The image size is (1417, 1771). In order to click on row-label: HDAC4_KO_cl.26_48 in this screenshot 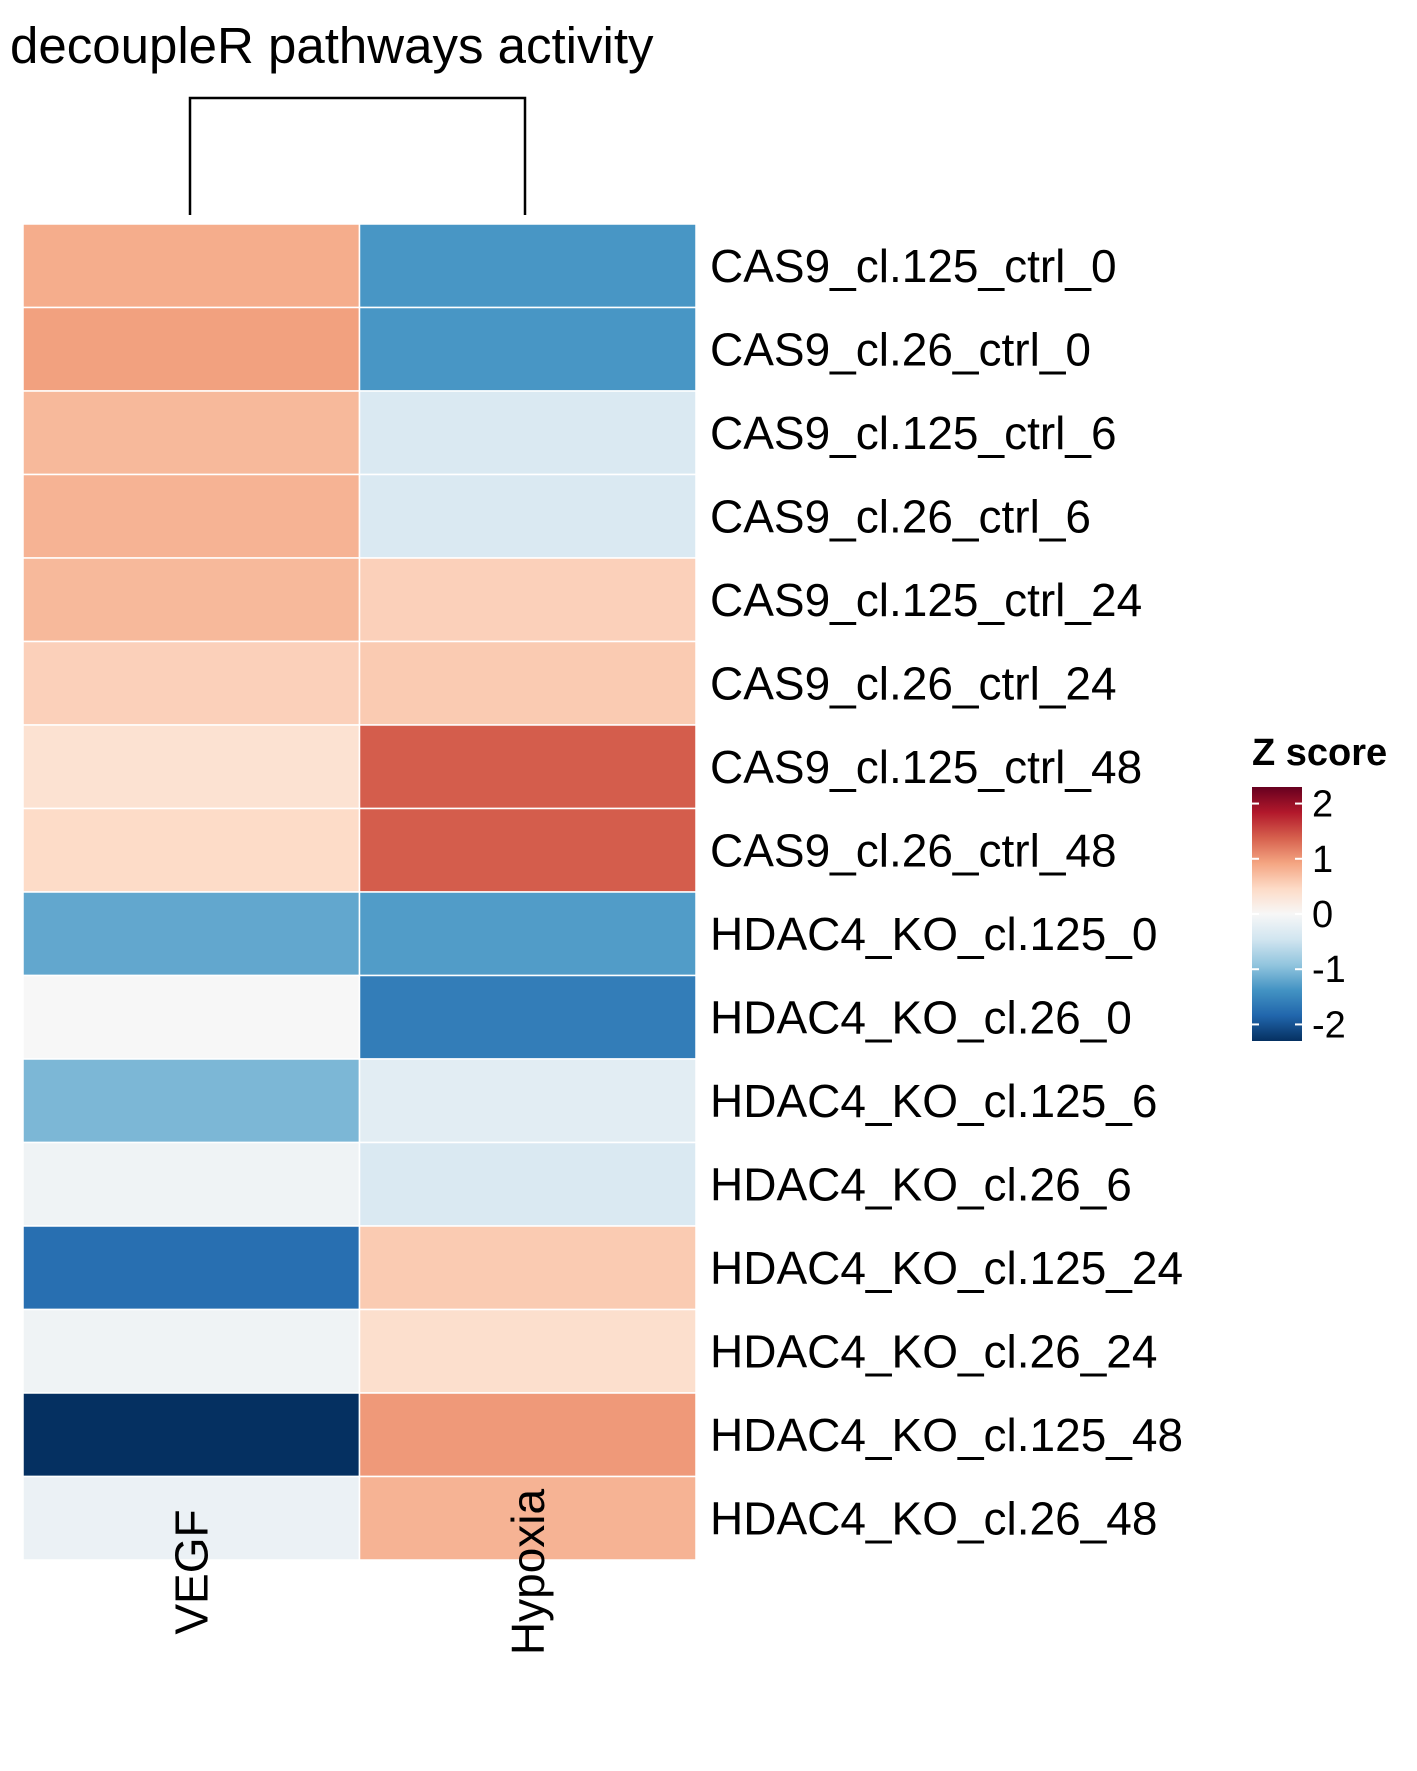, I will do `click(933, 1518)`.